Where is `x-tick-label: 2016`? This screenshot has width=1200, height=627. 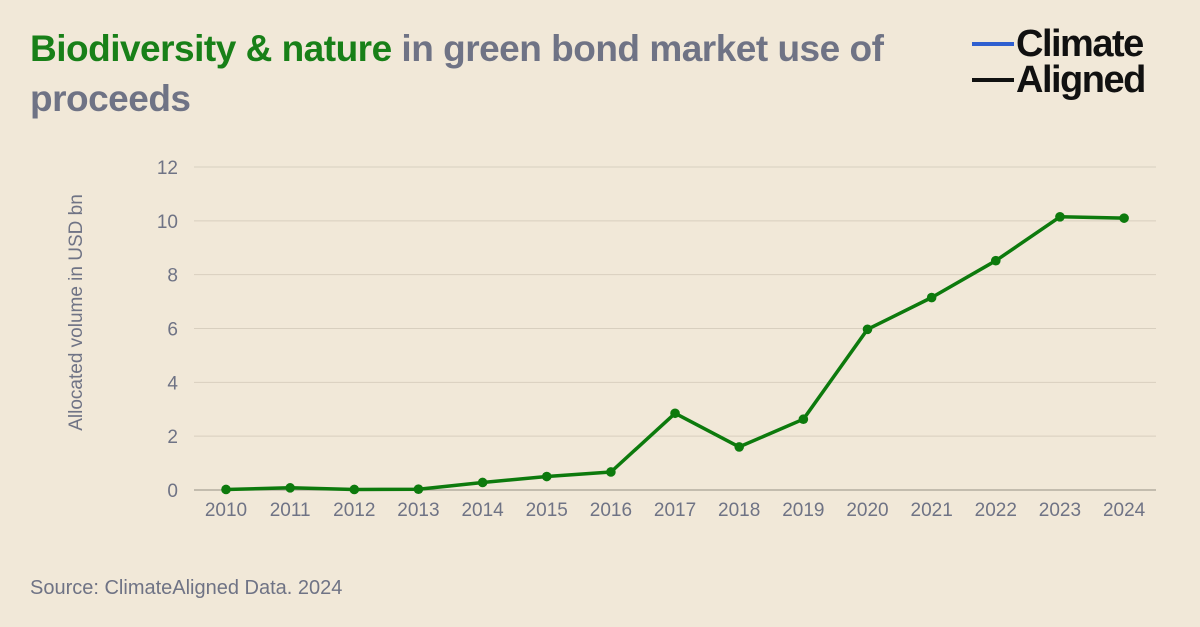
x-tick-label: 2016 is located at coordinates (611, 510).